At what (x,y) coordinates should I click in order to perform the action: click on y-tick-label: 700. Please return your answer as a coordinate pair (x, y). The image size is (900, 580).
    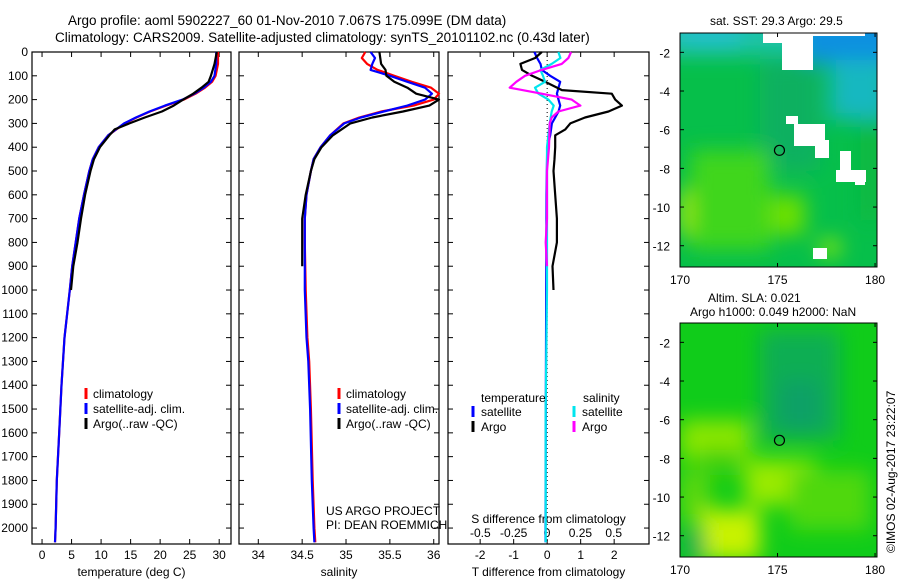
    Looking at the image, I should click on (18, 219).